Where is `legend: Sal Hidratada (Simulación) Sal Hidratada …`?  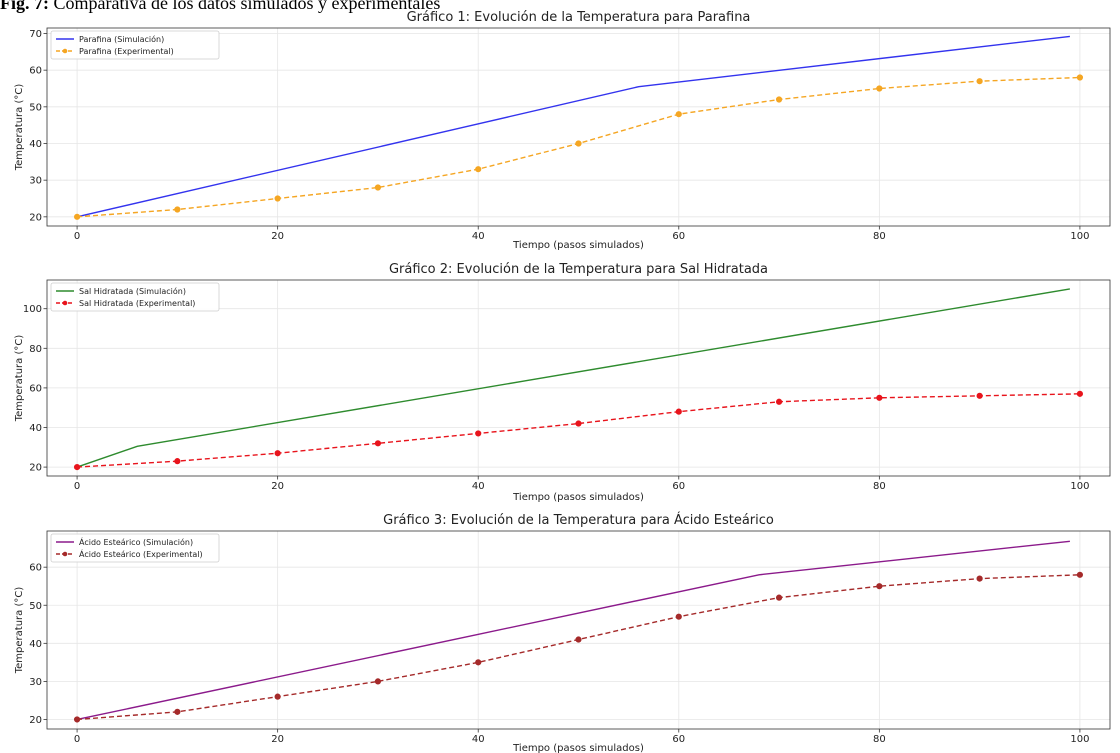 legend: Sal Hidratada (Simulación) Sal Hidratada … is located at coordinates (135, 297).